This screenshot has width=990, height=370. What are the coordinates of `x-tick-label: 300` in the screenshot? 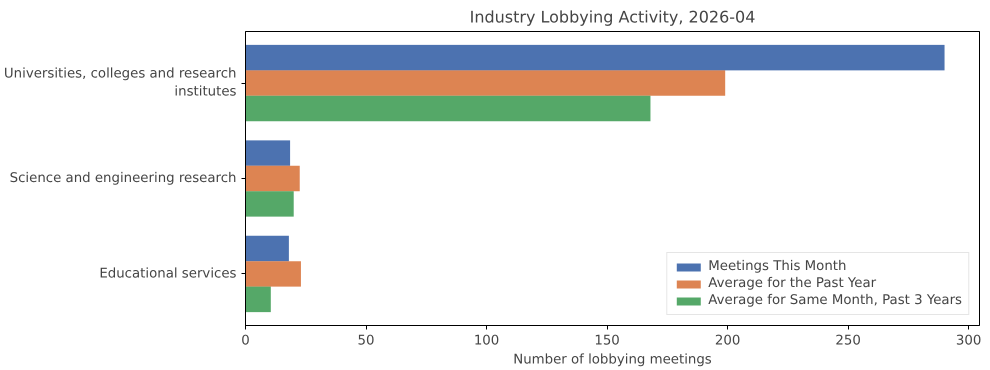 It's located at (969, 341).